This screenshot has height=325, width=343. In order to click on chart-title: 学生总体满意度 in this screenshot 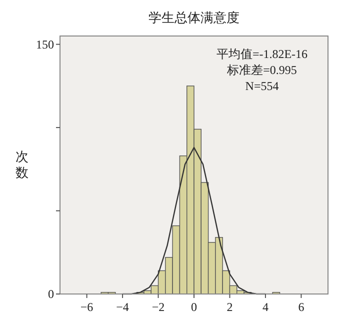, I will do `click(194, 17)`.